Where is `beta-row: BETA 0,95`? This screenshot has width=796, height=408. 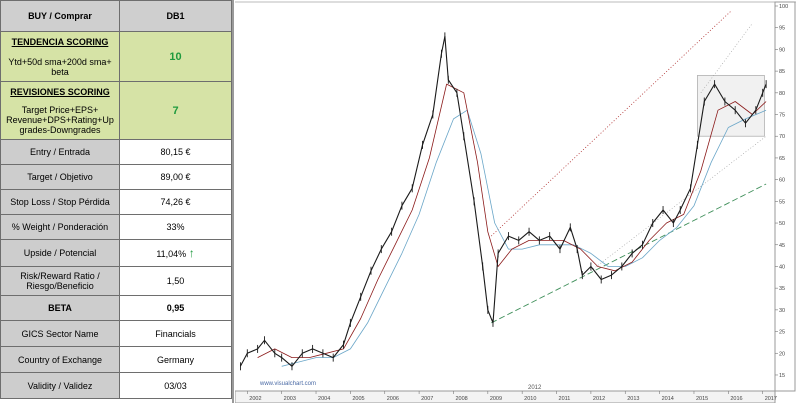 beta-row: BETA 0,95 is located at coordinates (116, 308).